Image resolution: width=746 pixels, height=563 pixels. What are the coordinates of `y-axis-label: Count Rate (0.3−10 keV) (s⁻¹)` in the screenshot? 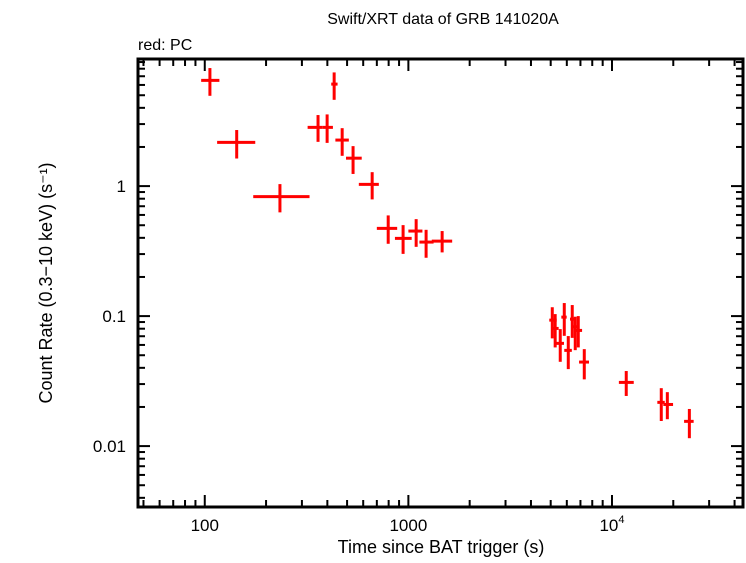 It's located at (46, 282).